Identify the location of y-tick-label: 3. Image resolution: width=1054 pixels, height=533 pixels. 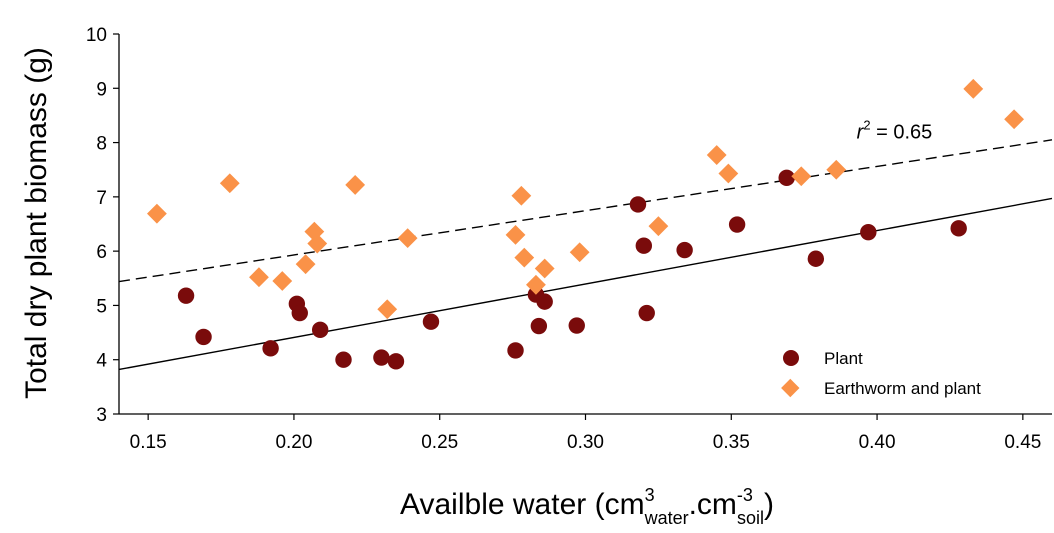
(101, 415).